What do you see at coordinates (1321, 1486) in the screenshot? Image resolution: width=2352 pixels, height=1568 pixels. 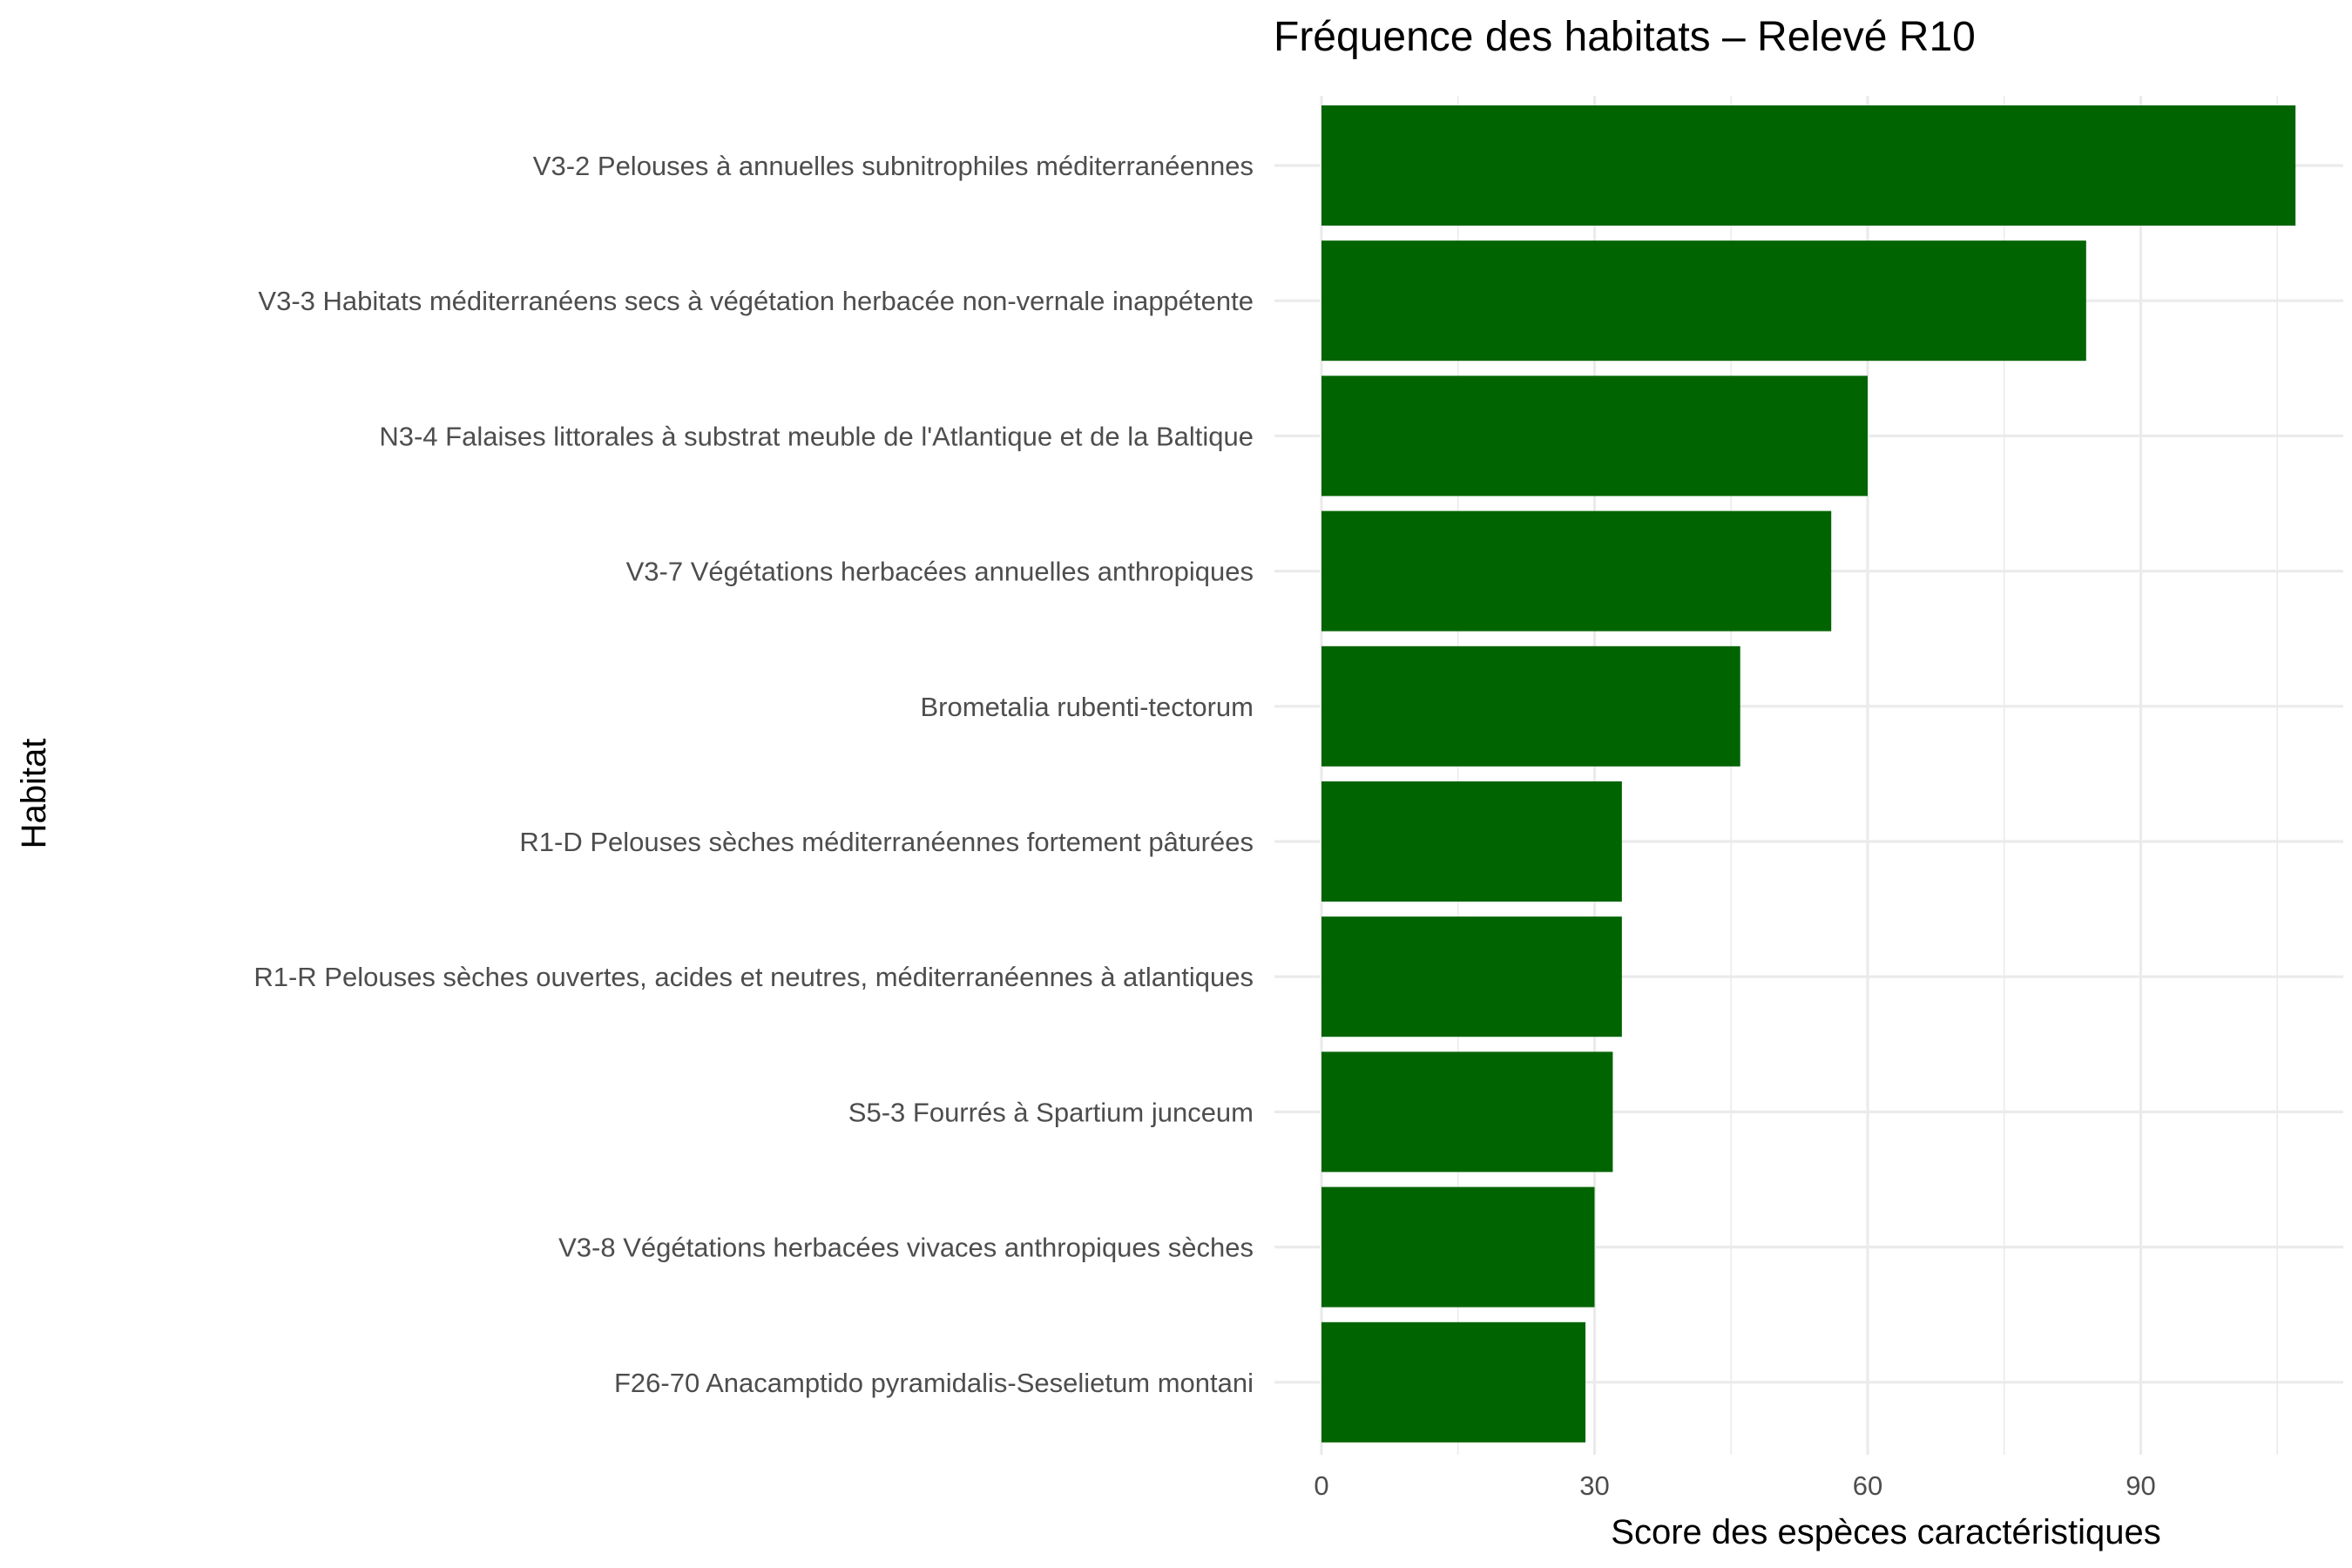 I see `x-tick-label: 0` at bounding box center [1321, 1486].